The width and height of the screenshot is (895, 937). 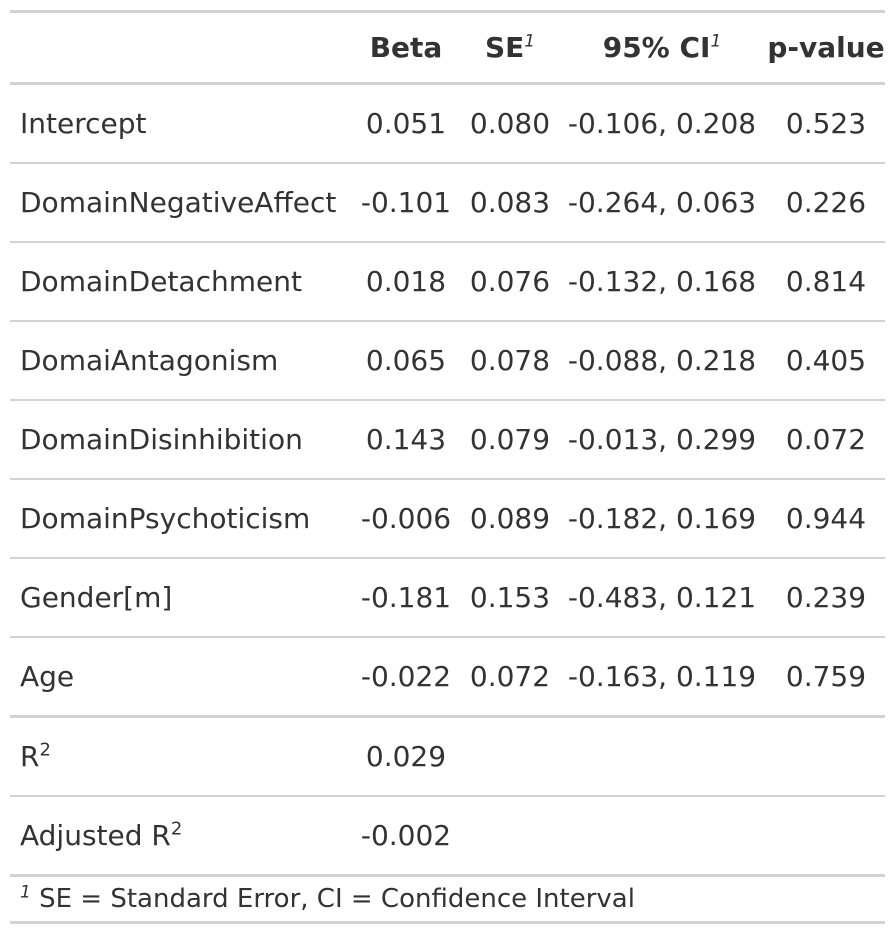 I want to click on row-se: 0.153, so click(x=510, y=598).